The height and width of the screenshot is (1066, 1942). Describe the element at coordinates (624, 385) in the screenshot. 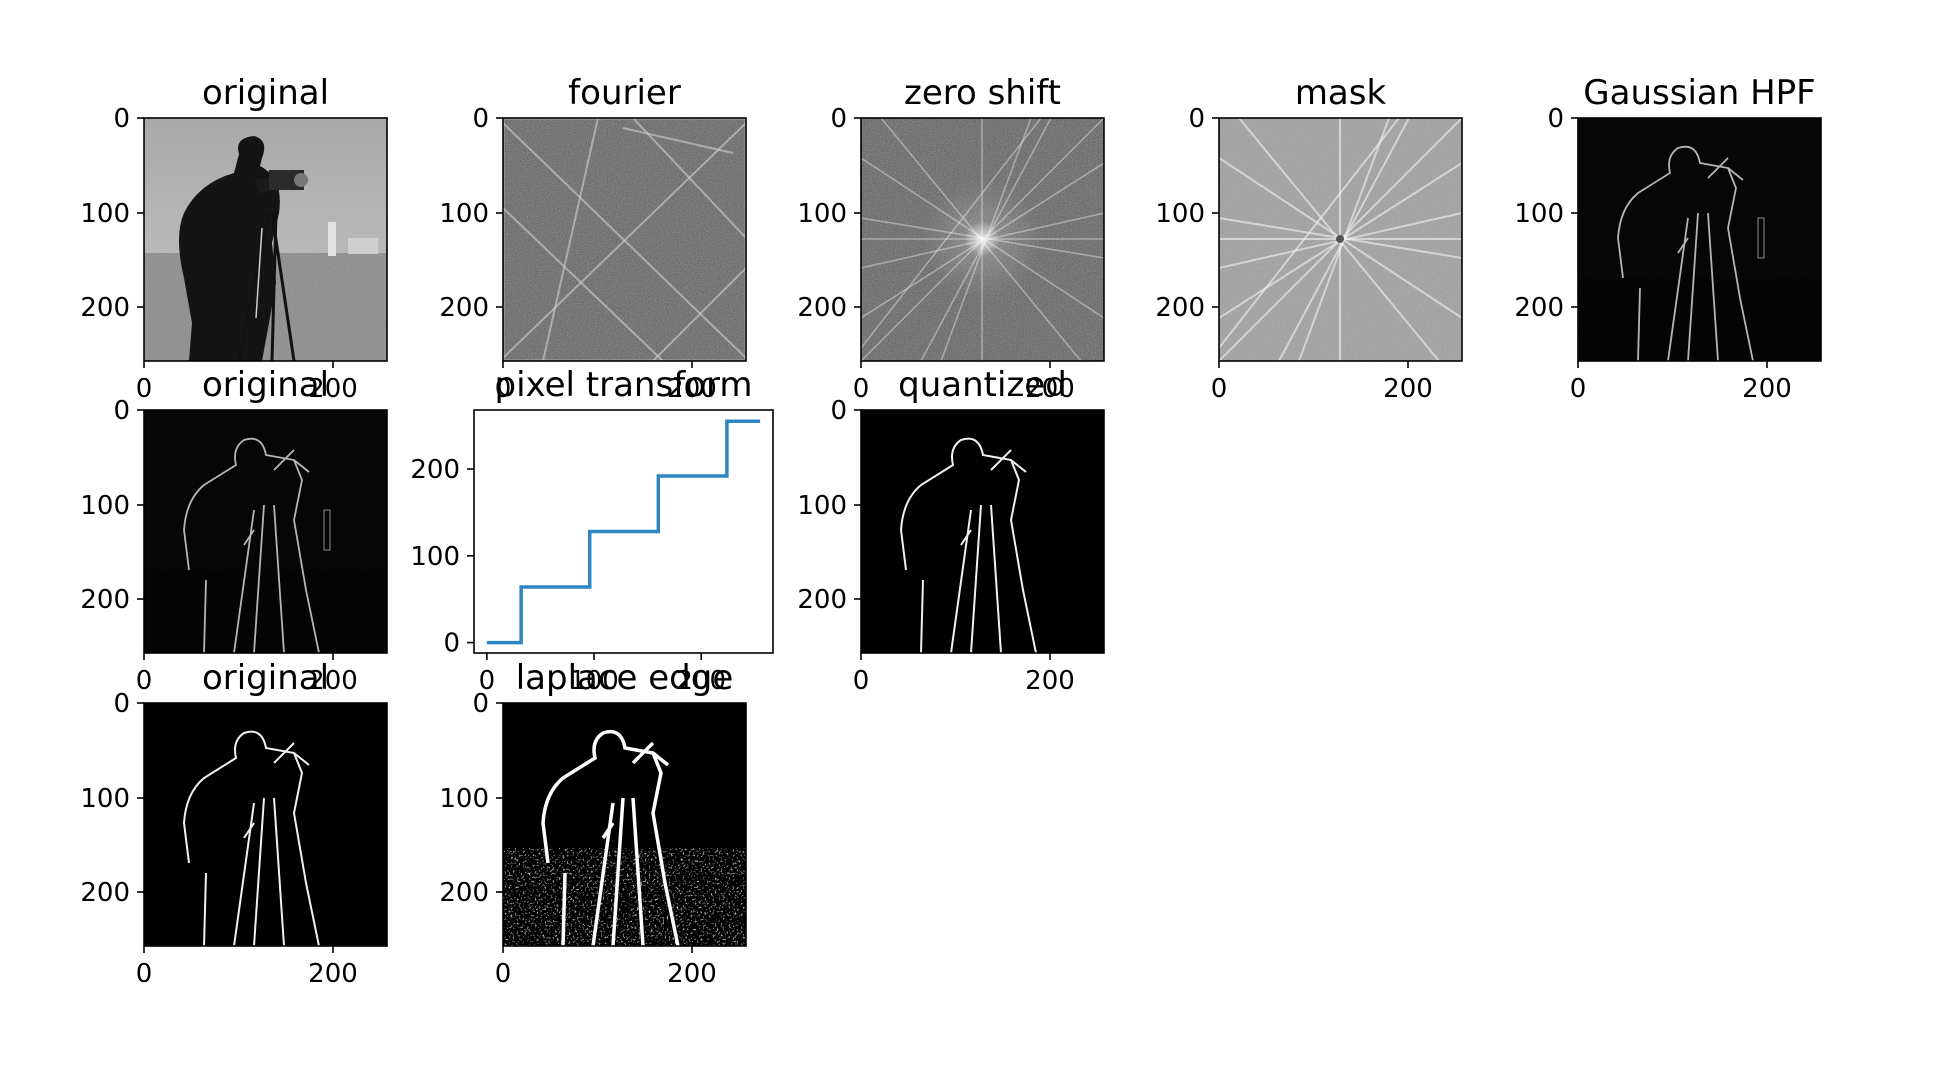

I see `panel-title: pixel transform` at that location.